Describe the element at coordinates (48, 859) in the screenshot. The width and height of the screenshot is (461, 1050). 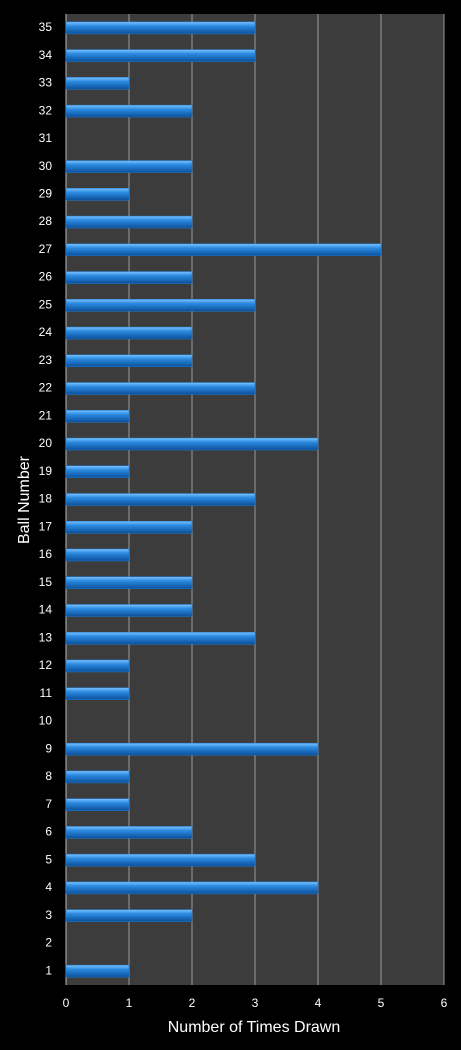
I see `y-tick-label: 5` at that location.